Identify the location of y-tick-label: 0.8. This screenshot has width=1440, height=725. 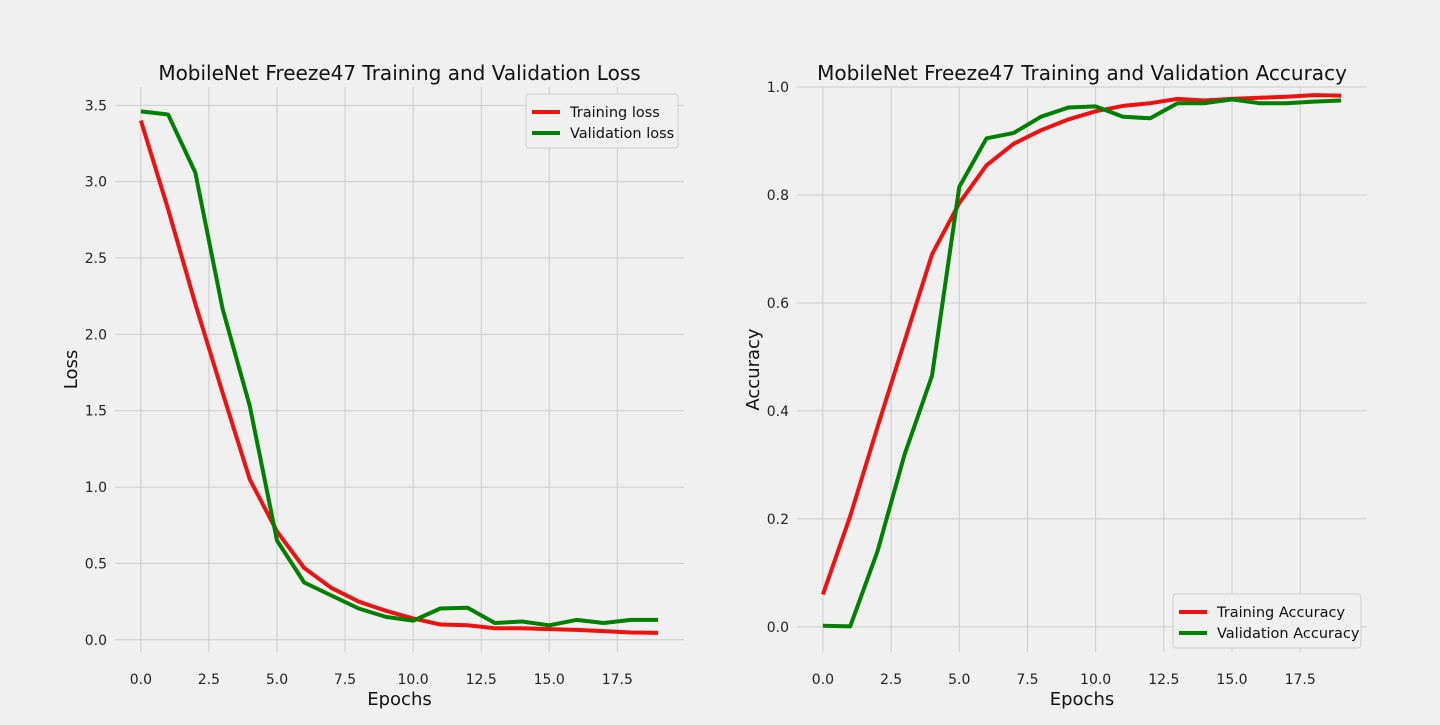
(778, 196).